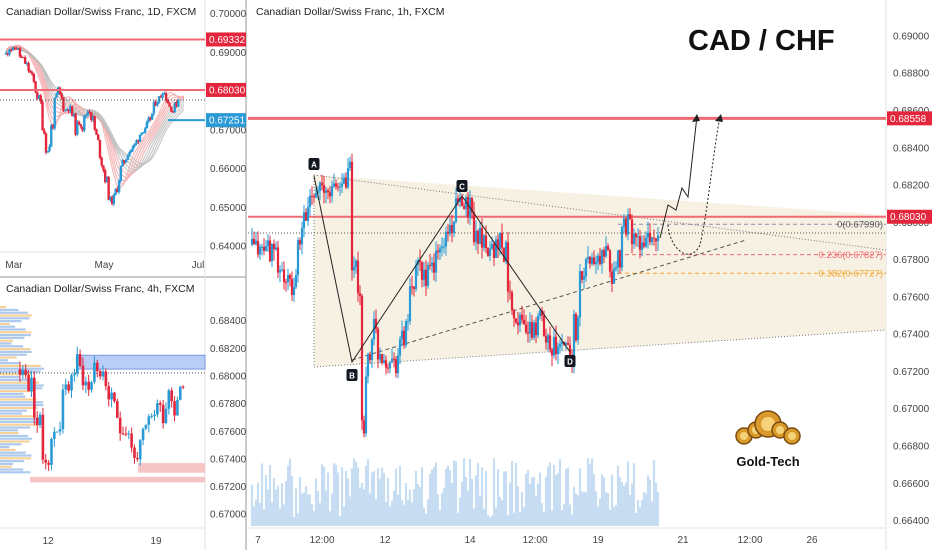  What do you see at coordinates (761, 41) in the screenshot?
I see `pair-label: CAD / CHF` at bounding box center [761, 41].